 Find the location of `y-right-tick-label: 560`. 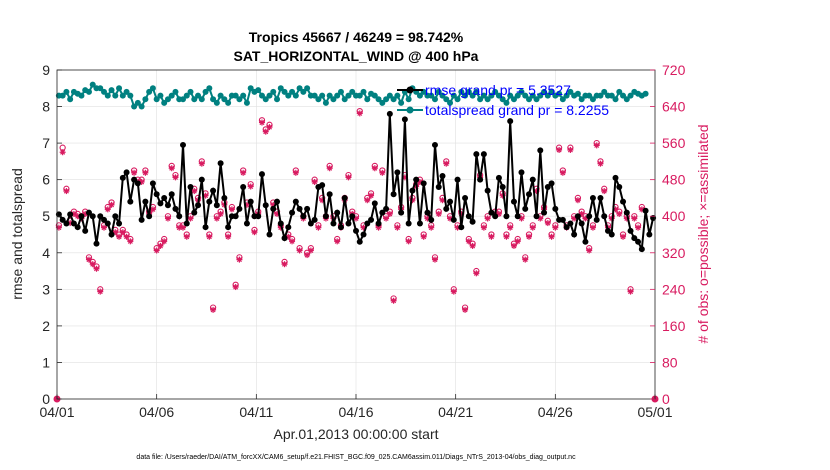

y-right-tick-label: 560 is located at coordinates (674, 143).